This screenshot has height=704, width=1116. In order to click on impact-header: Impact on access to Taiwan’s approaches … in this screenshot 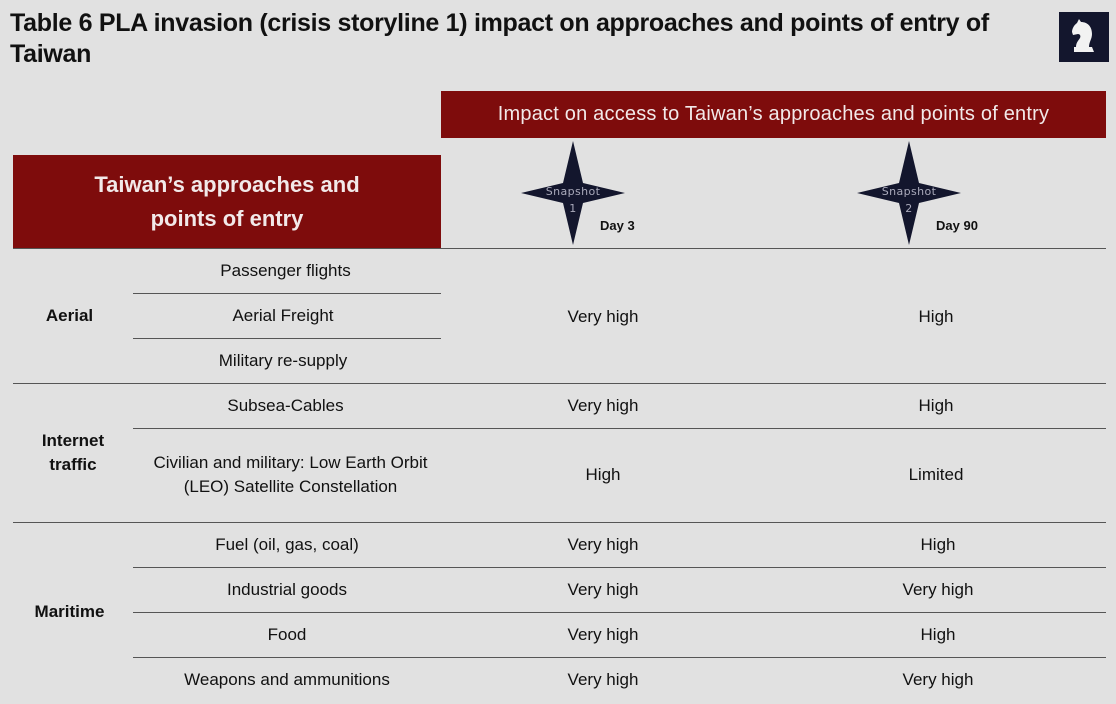, I will do `click(773, 114)`.